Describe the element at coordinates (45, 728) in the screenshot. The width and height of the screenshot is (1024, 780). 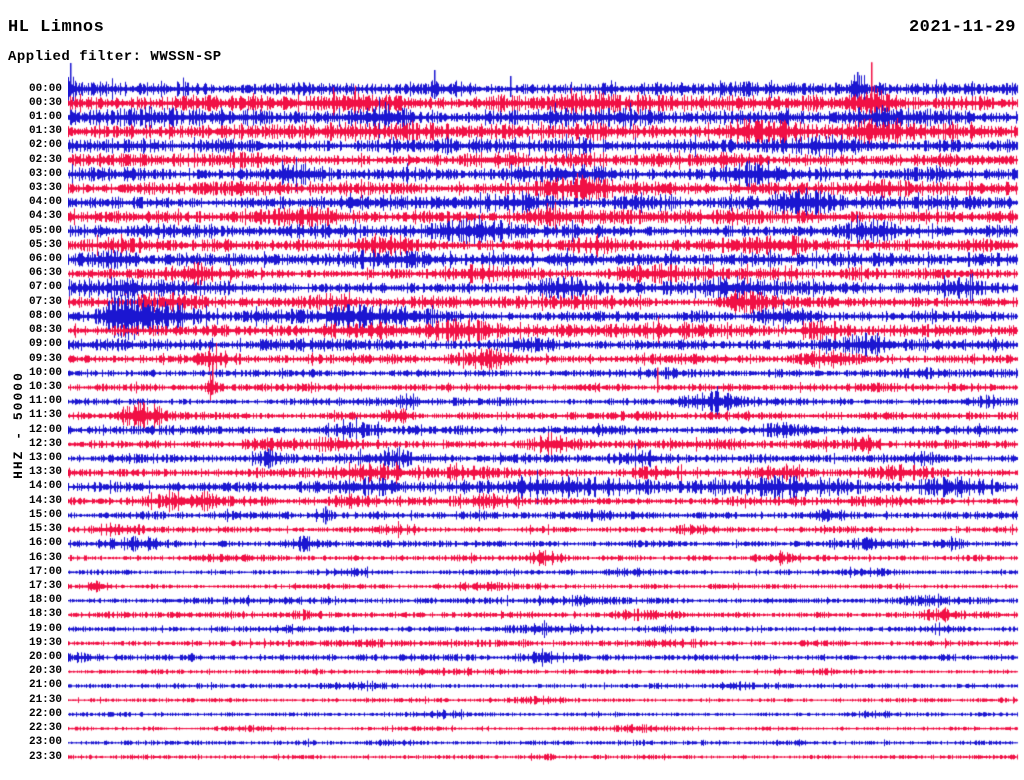
I see `time-label: 22:30` at that location.